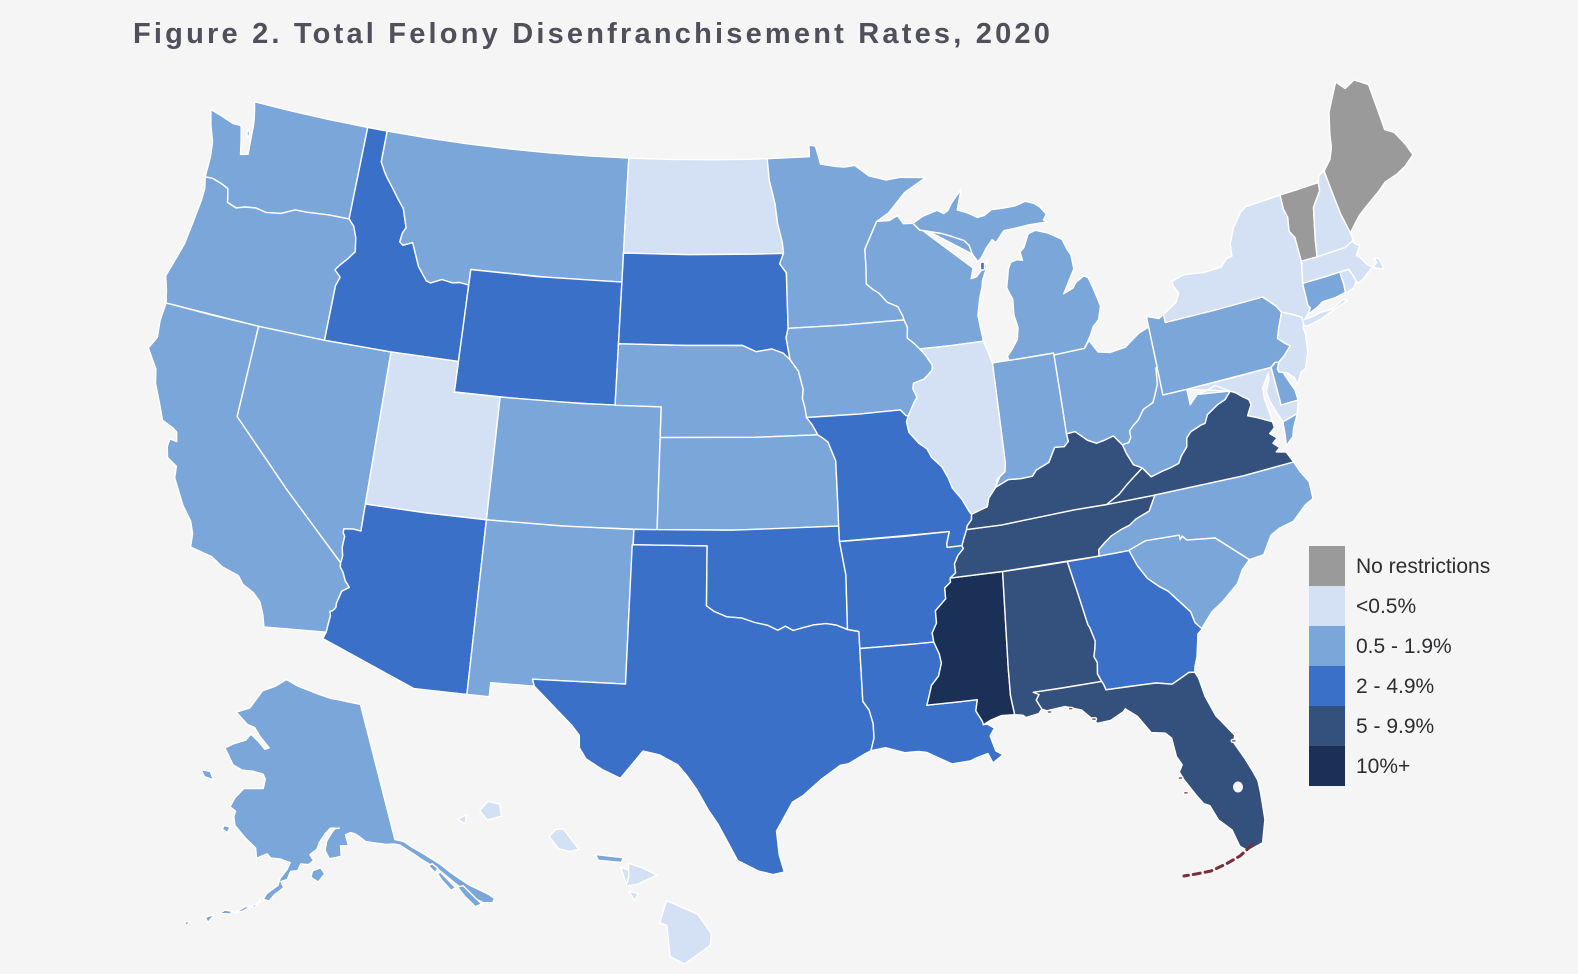 Image resolution: width=1578 pixels, height=974 pixels. Describe the element at coordinates (1386, 606) in the screenshot. I see `svg-text: <0.5%` at that location.